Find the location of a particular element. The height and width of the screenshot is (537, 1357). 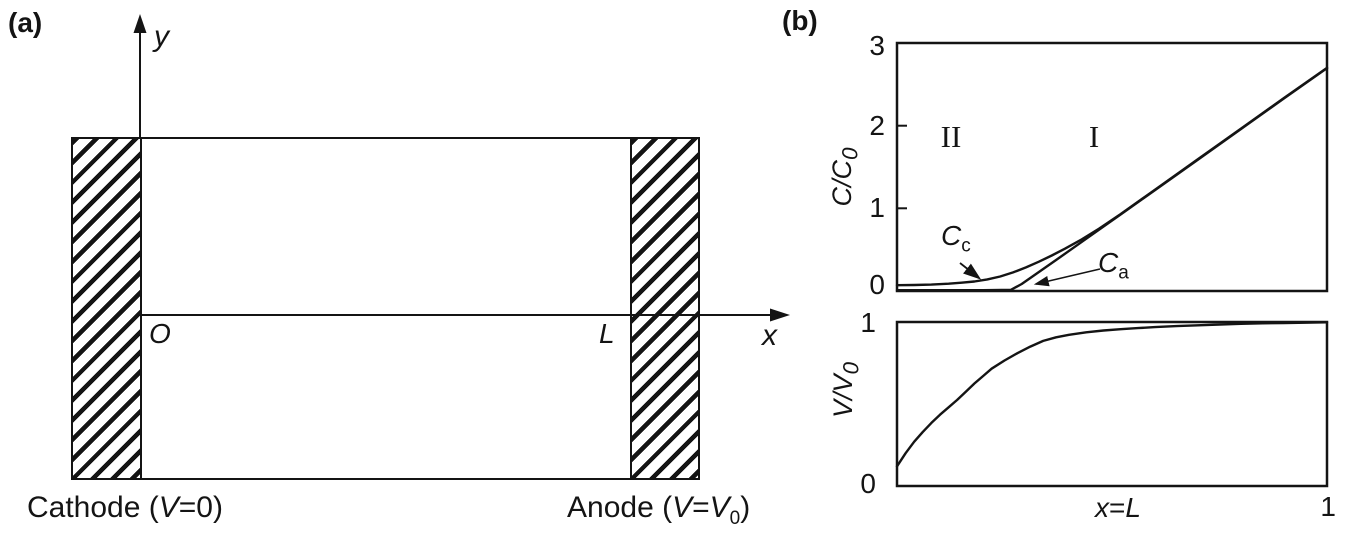

series-V/V0 is located at coordinates (1112, 394).